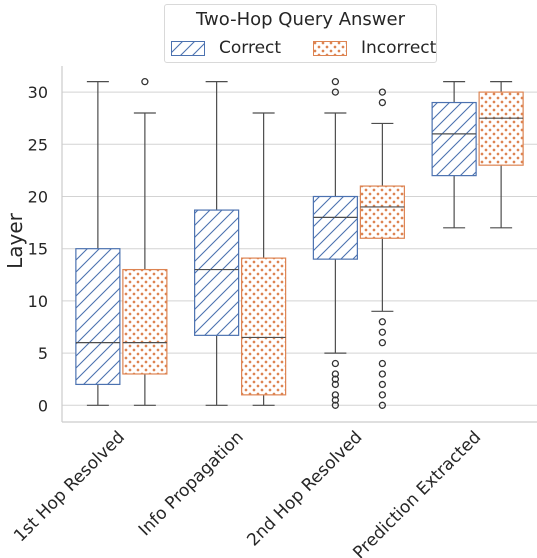 Image resolution: width=537 pixels, height=558 pixels. I want to click on x-tick-label-2: 2nd Hop Resolved, so click(304, 488).